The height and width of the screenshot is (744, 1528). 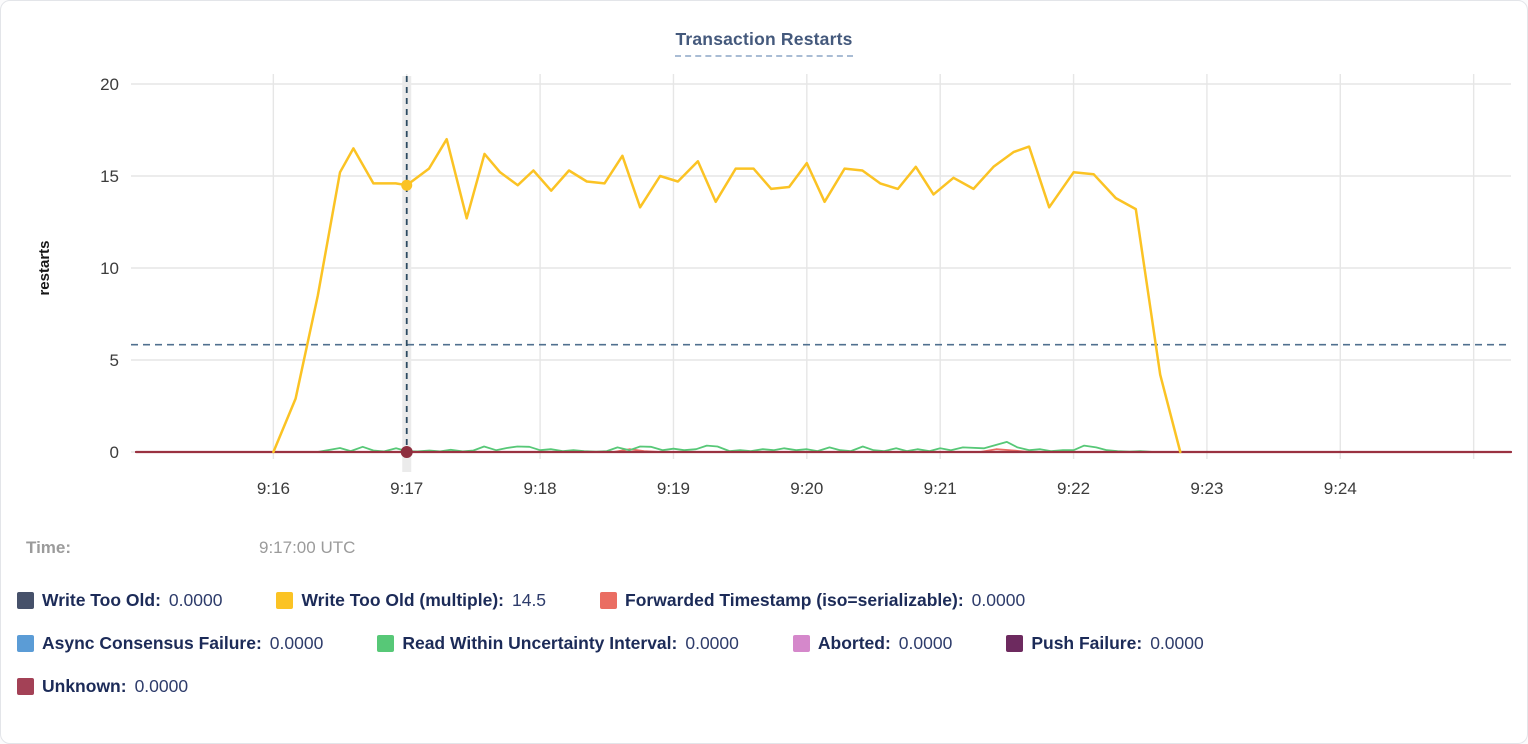 What do you see at coordinates (540, 643) in the screenshot?
I see `legend-label: Read Within Uncertainty Interval:` at bounding box center [540, 643].